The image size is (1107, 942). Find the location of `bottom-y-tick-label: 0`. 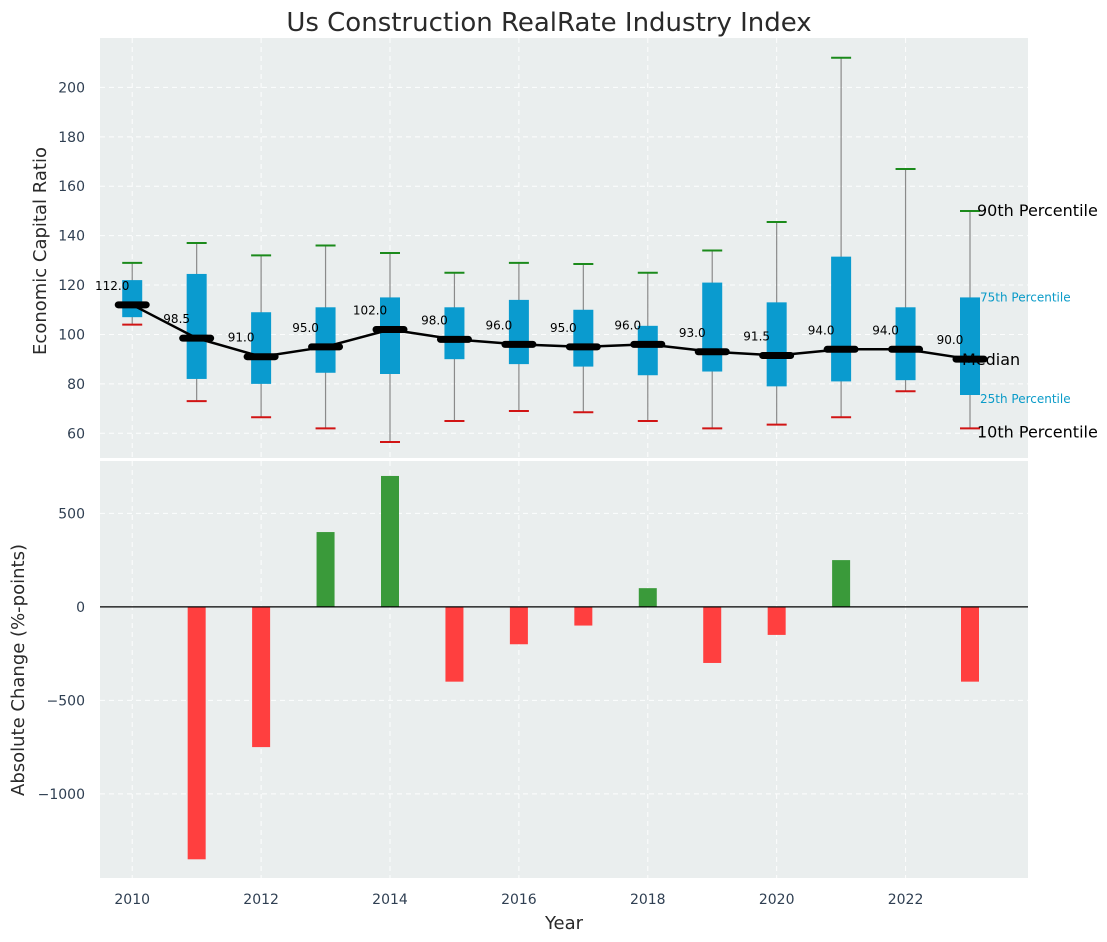

bottom-y-tick-label: 0 is located at coordinates (80, 608).